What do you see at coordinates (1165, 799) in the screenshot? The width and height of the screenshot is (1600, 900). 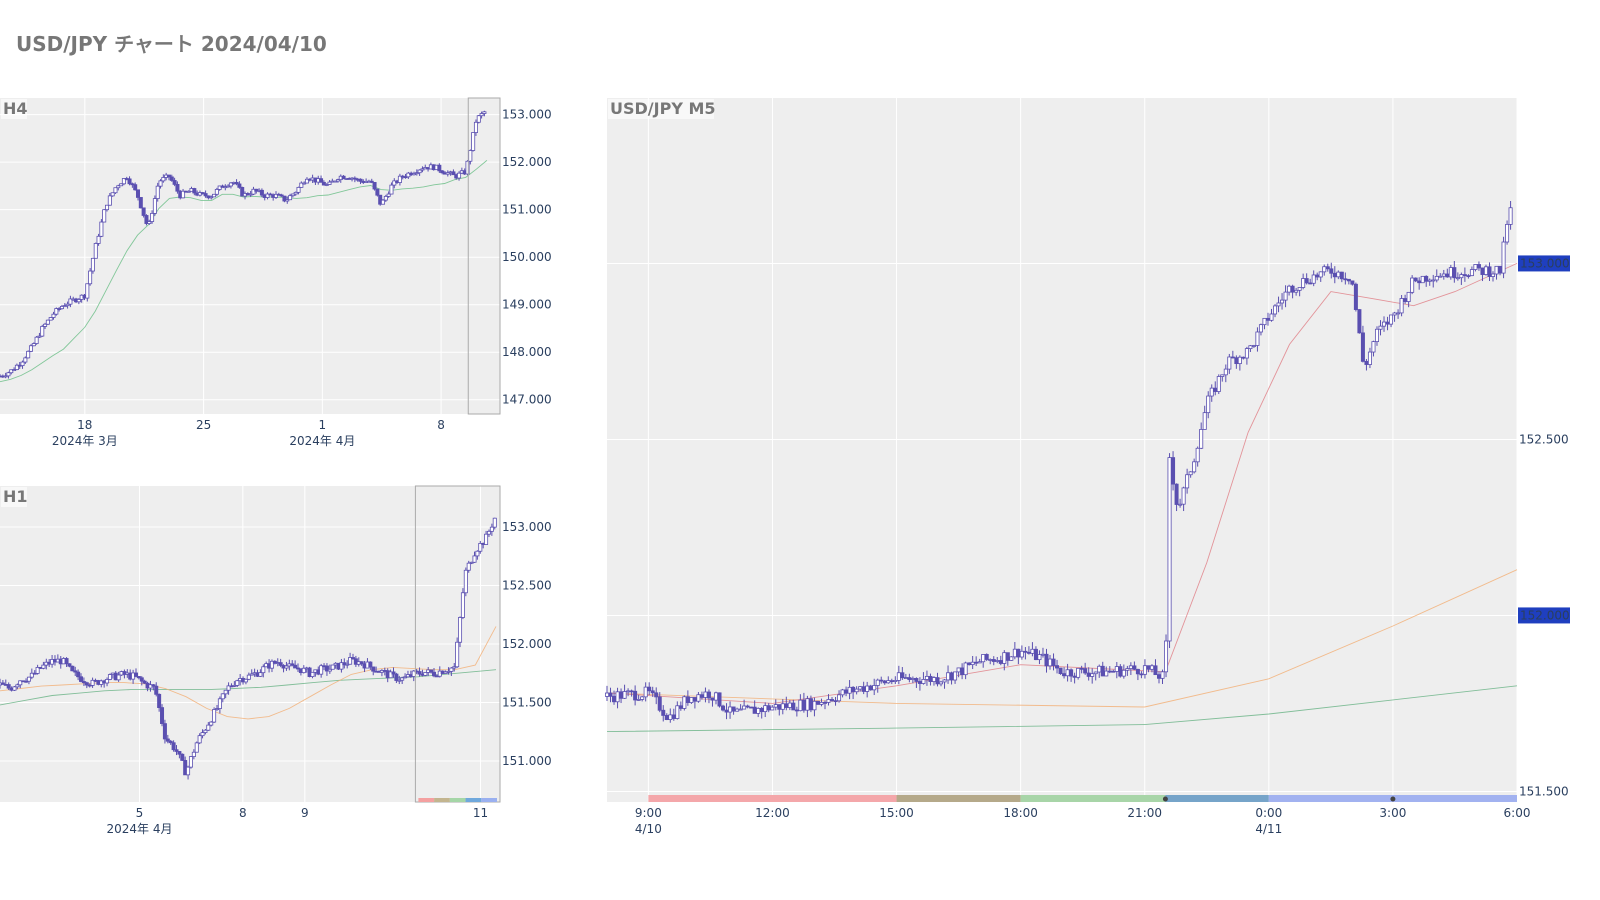 I see `session-marker` at bounding box center [1165, 799].